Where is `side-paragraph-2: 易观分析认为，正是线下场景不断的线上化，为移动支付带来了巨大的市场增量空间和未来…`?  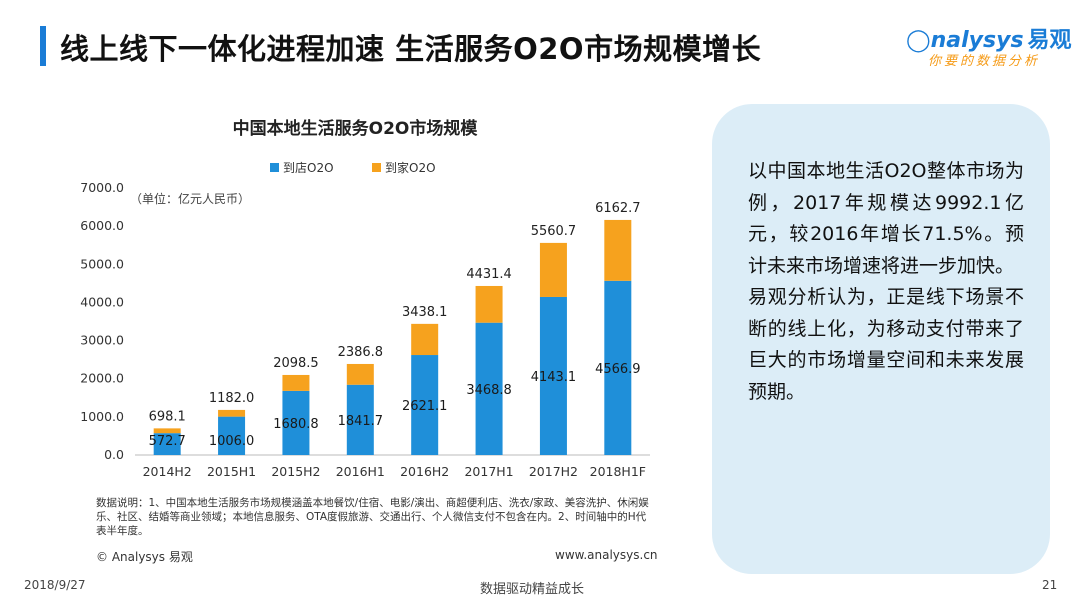 side-paragraph-2: 易观分析认为，正是线下场景不断的线上化，为移动支付带来了巨大的市场增量空间和未来… is located at coordinates (886, 344).